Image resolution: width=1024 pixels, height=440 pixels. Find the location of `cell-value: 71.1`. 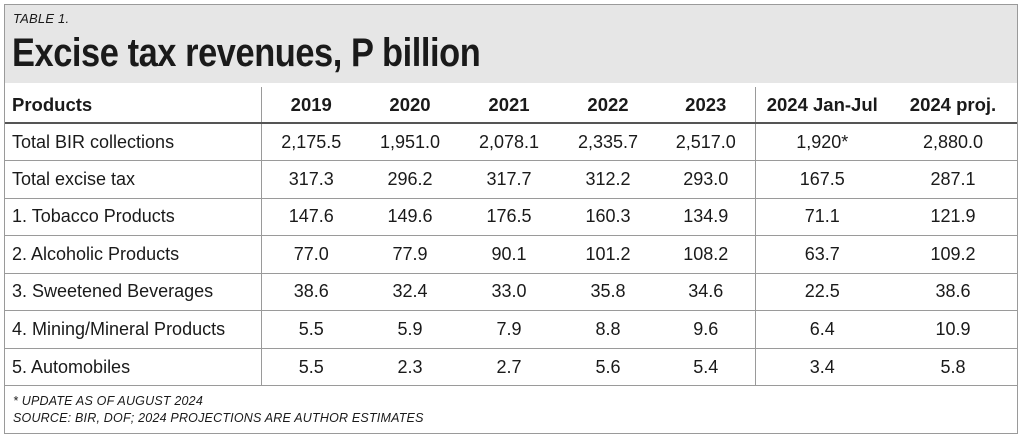

cell-value: 71.1 is located at coordinates (822, 217).